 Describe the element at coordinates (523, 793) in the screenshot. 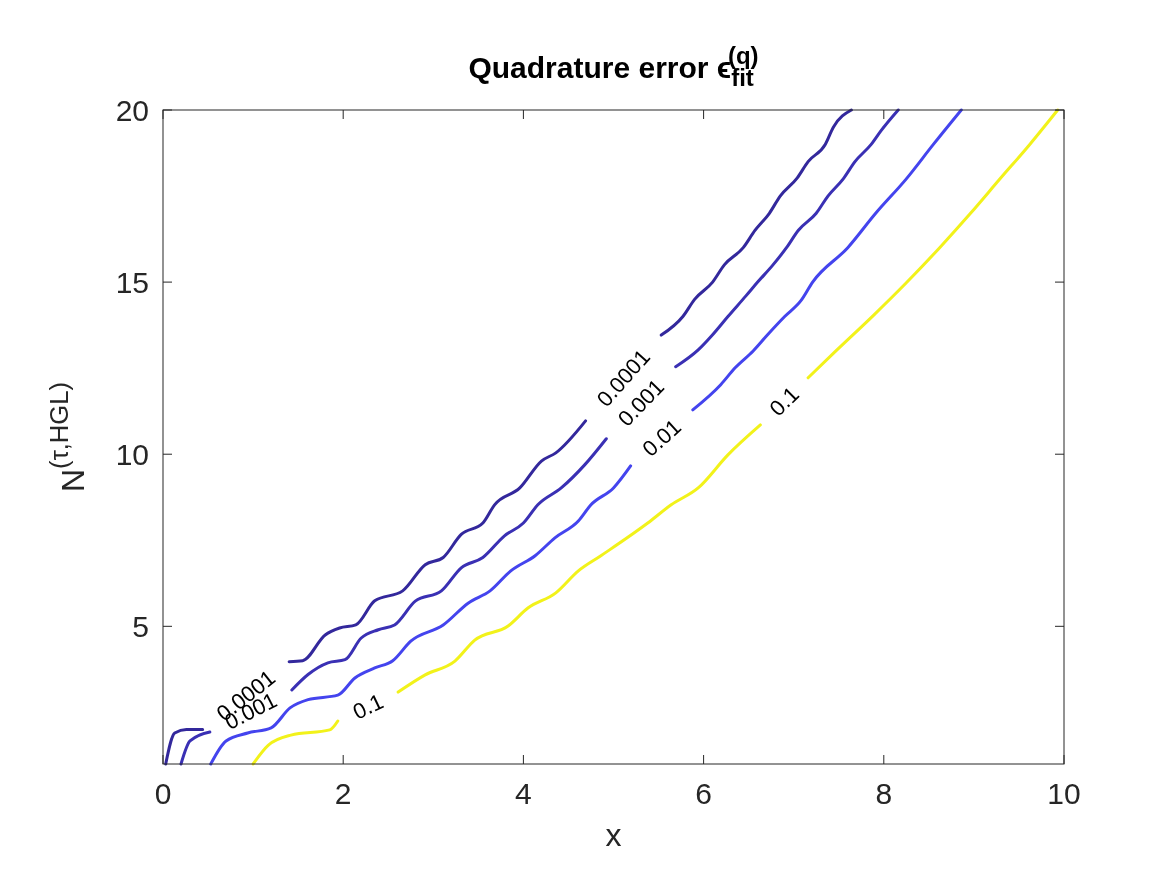

I see `x-tick-label: 4` at that location.